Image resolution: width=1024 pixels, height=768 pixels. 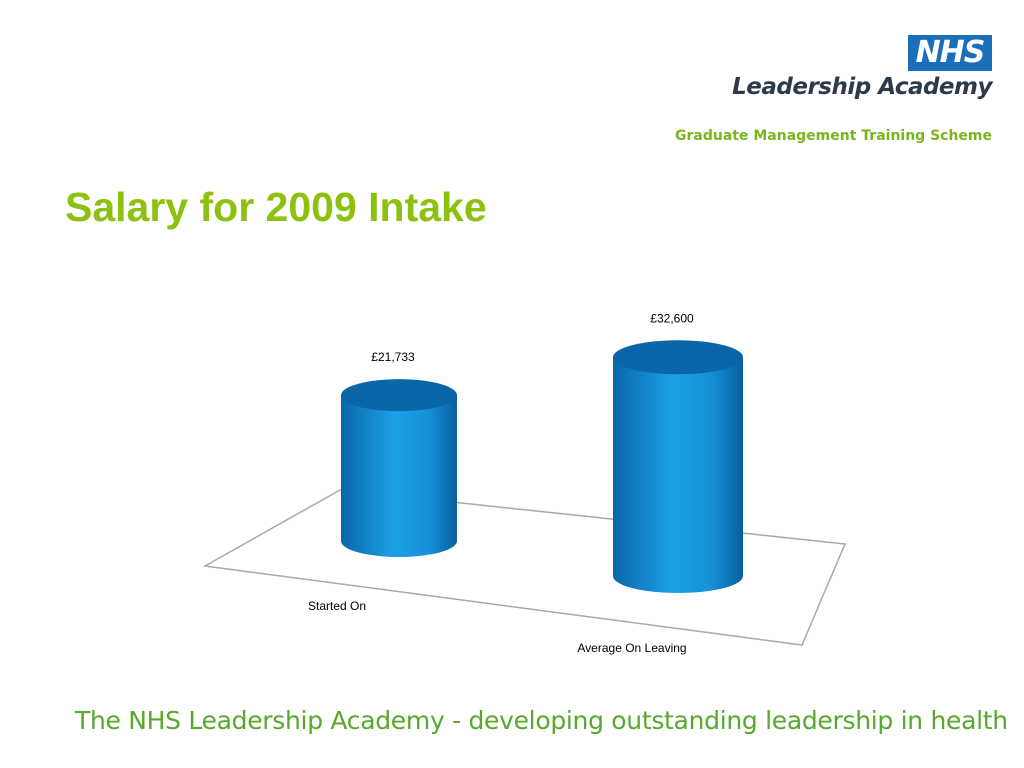 What do you see at coordinates (672, 318) in the screenshot?
I see `data-label: £32,600` at bounding box center [672, 318].